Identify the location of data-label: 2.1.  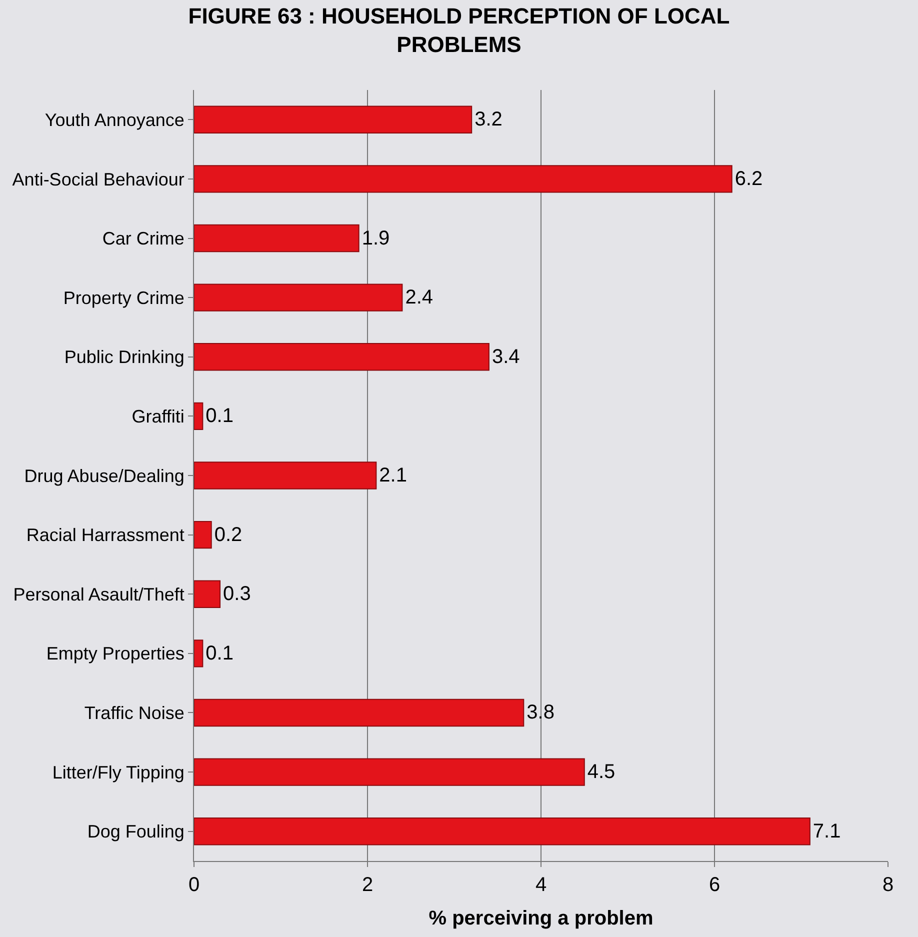
(393, 475).